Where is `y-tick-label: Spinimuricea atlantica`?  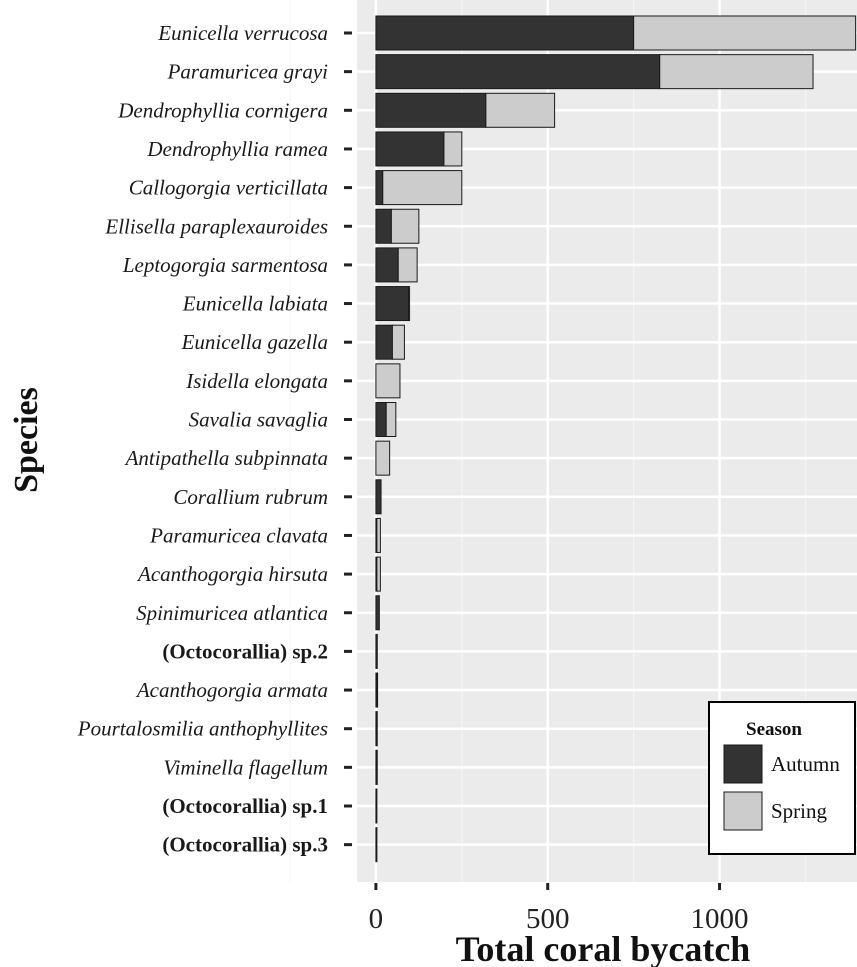
y-tick-label: Spinimuricea atlantica is located at coordinates (232, 613).